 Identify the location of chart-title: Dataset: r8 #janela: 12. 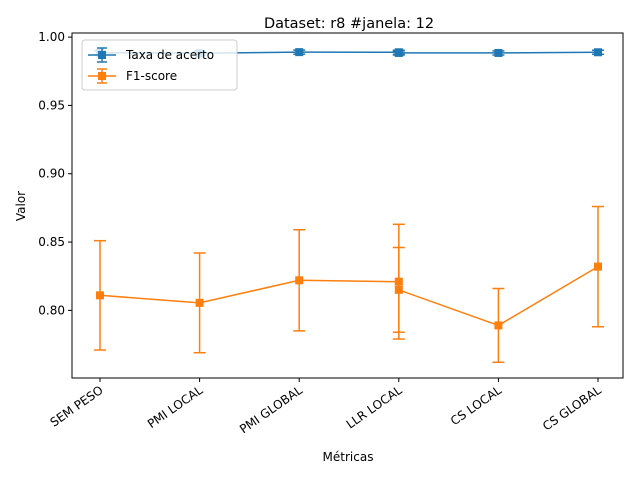
(349, 24).